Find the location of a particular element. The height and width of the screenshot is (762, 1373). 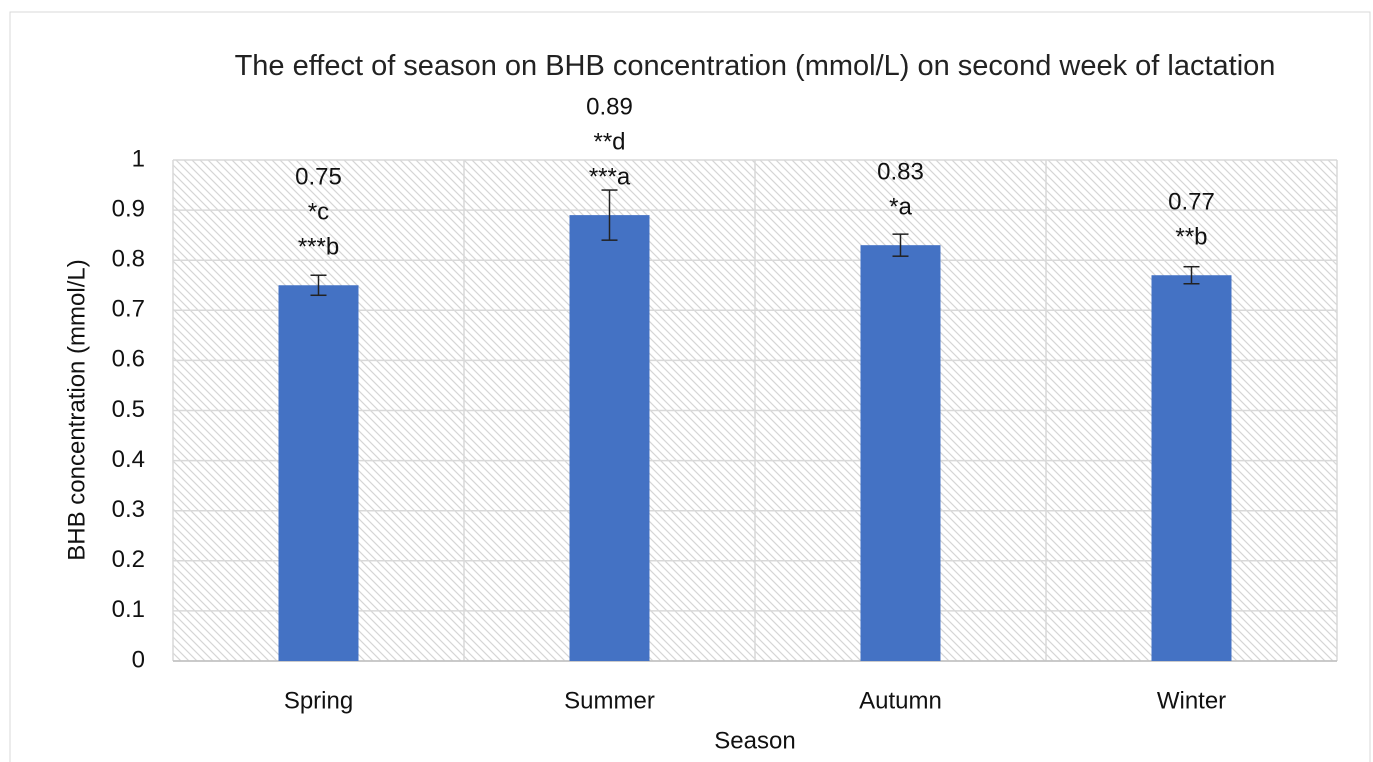

y-tick-label: 0.9 is located at coordinates (128, 208).